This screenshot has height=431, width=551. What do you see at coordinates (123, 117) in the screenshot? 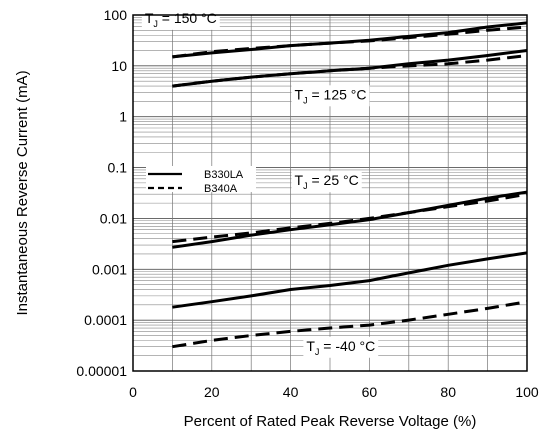
I see `y-tick-label: 1` at bounding box center [123, 117].